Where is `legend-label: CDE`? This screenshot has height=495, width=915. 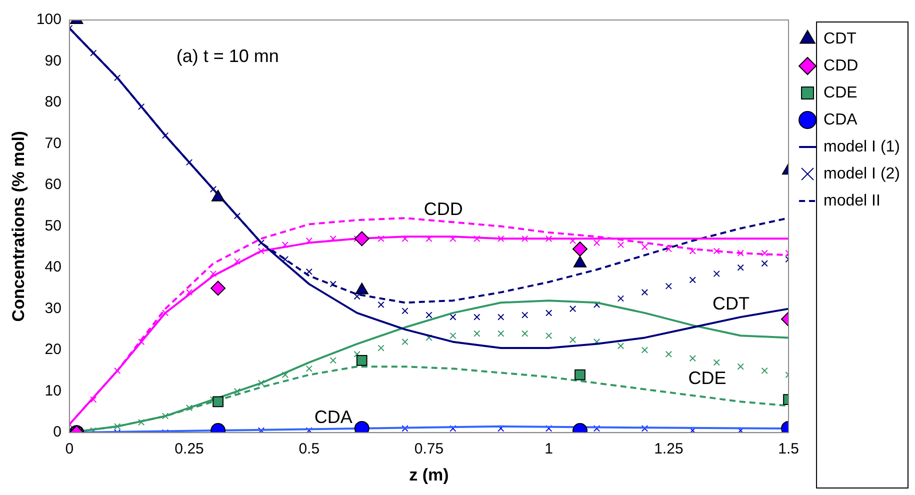 legend-label: CDE is located at coordinates (841, 93).